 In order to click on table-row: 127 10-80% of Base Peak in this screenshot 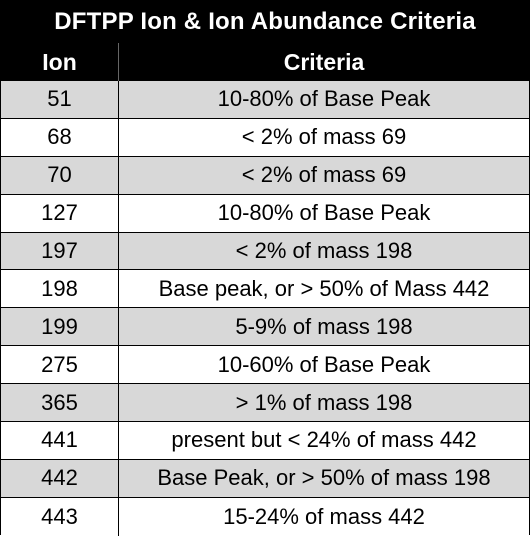, I will do `click(265, 213)`.